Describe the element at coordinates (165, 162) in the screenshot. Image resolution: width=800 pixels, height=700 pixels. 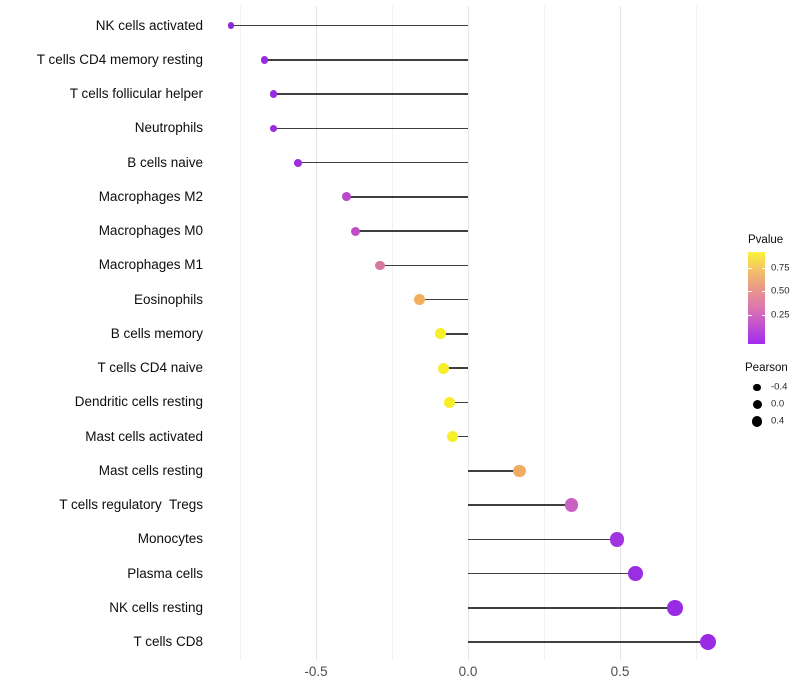
I see `category-label: B cells naive` at that location.